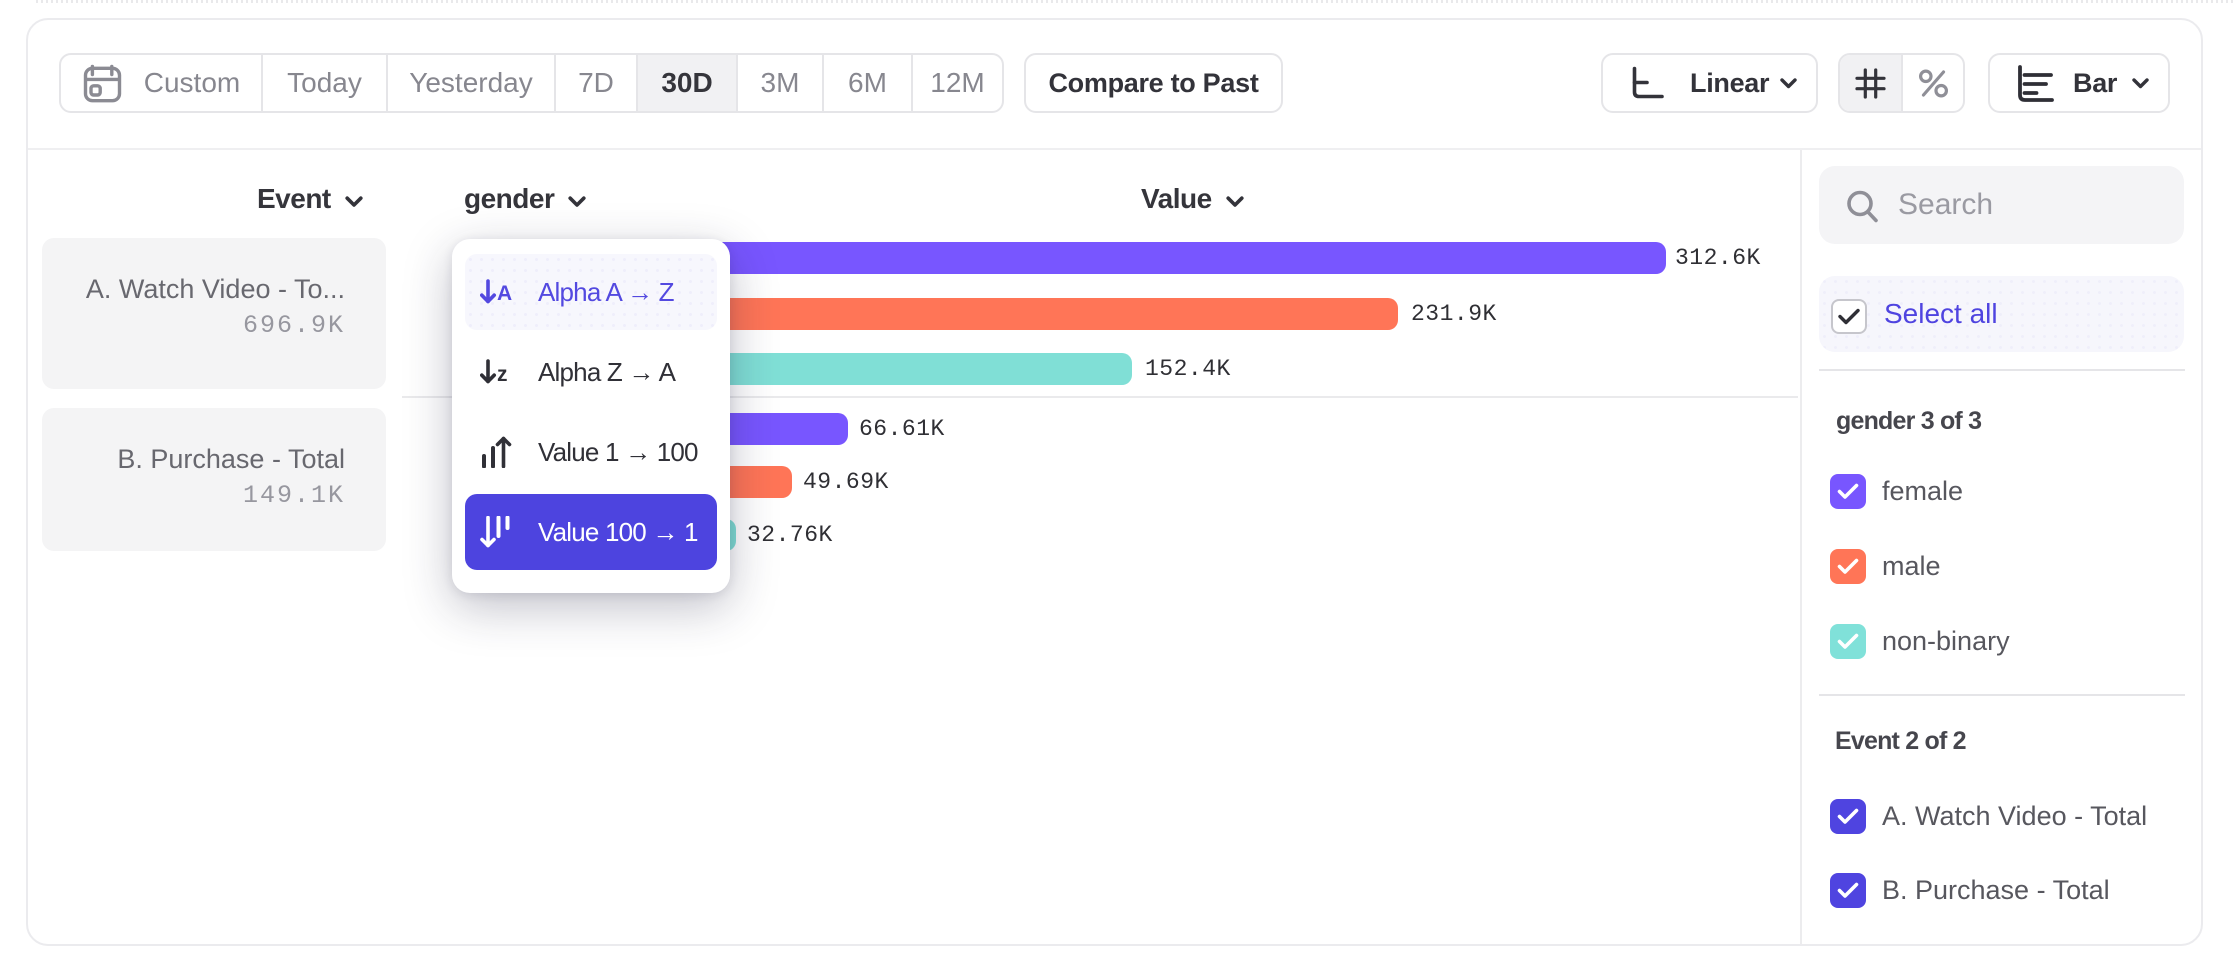  I want to click on svg-text: A, so click(504, 293).